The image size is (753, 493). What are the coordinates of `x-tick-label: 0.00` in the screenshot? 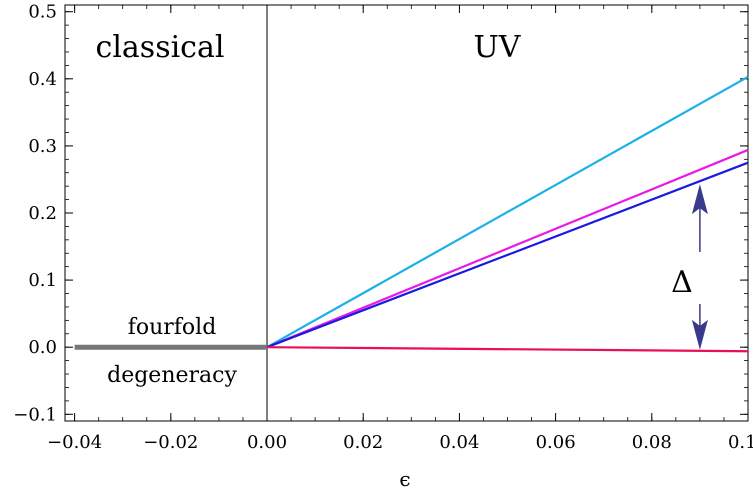 It's located at (267, 442).